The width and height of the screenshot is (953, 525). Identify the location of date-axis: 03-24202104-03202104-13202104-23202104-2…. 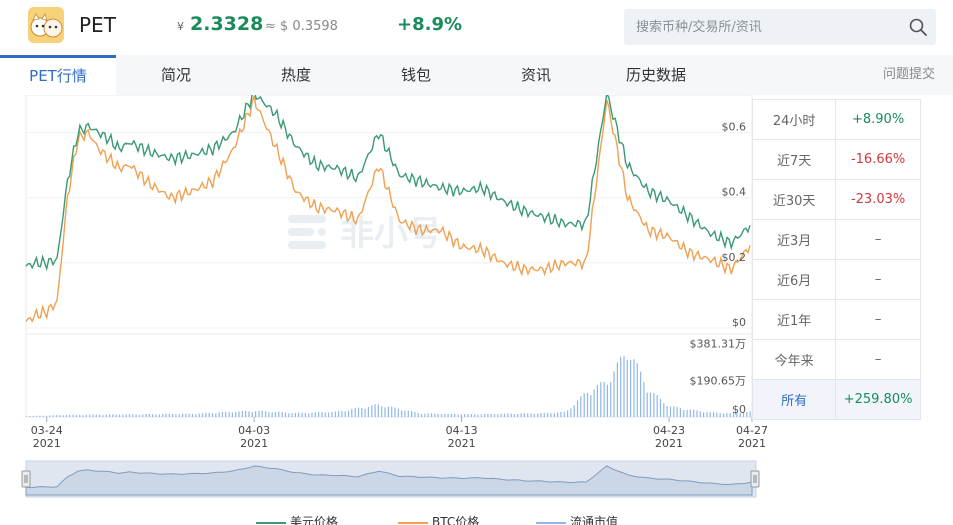
(399, 433).